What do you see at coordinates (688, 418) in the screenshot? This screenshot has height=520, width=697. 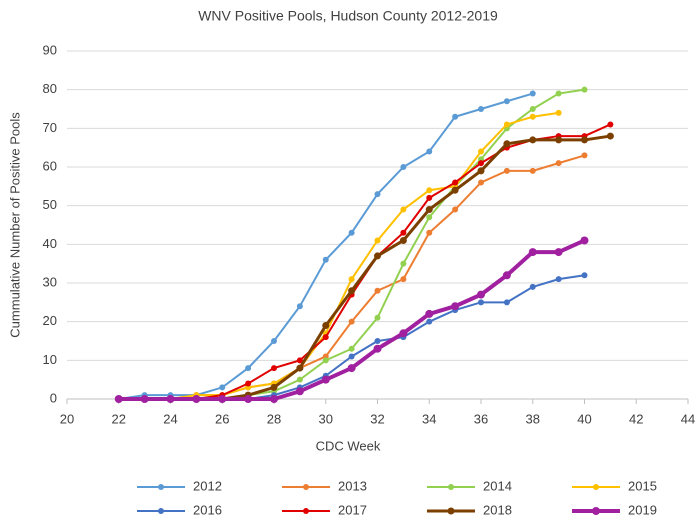 I see `x-tick-label: 44` at bounding box center [688, 418].